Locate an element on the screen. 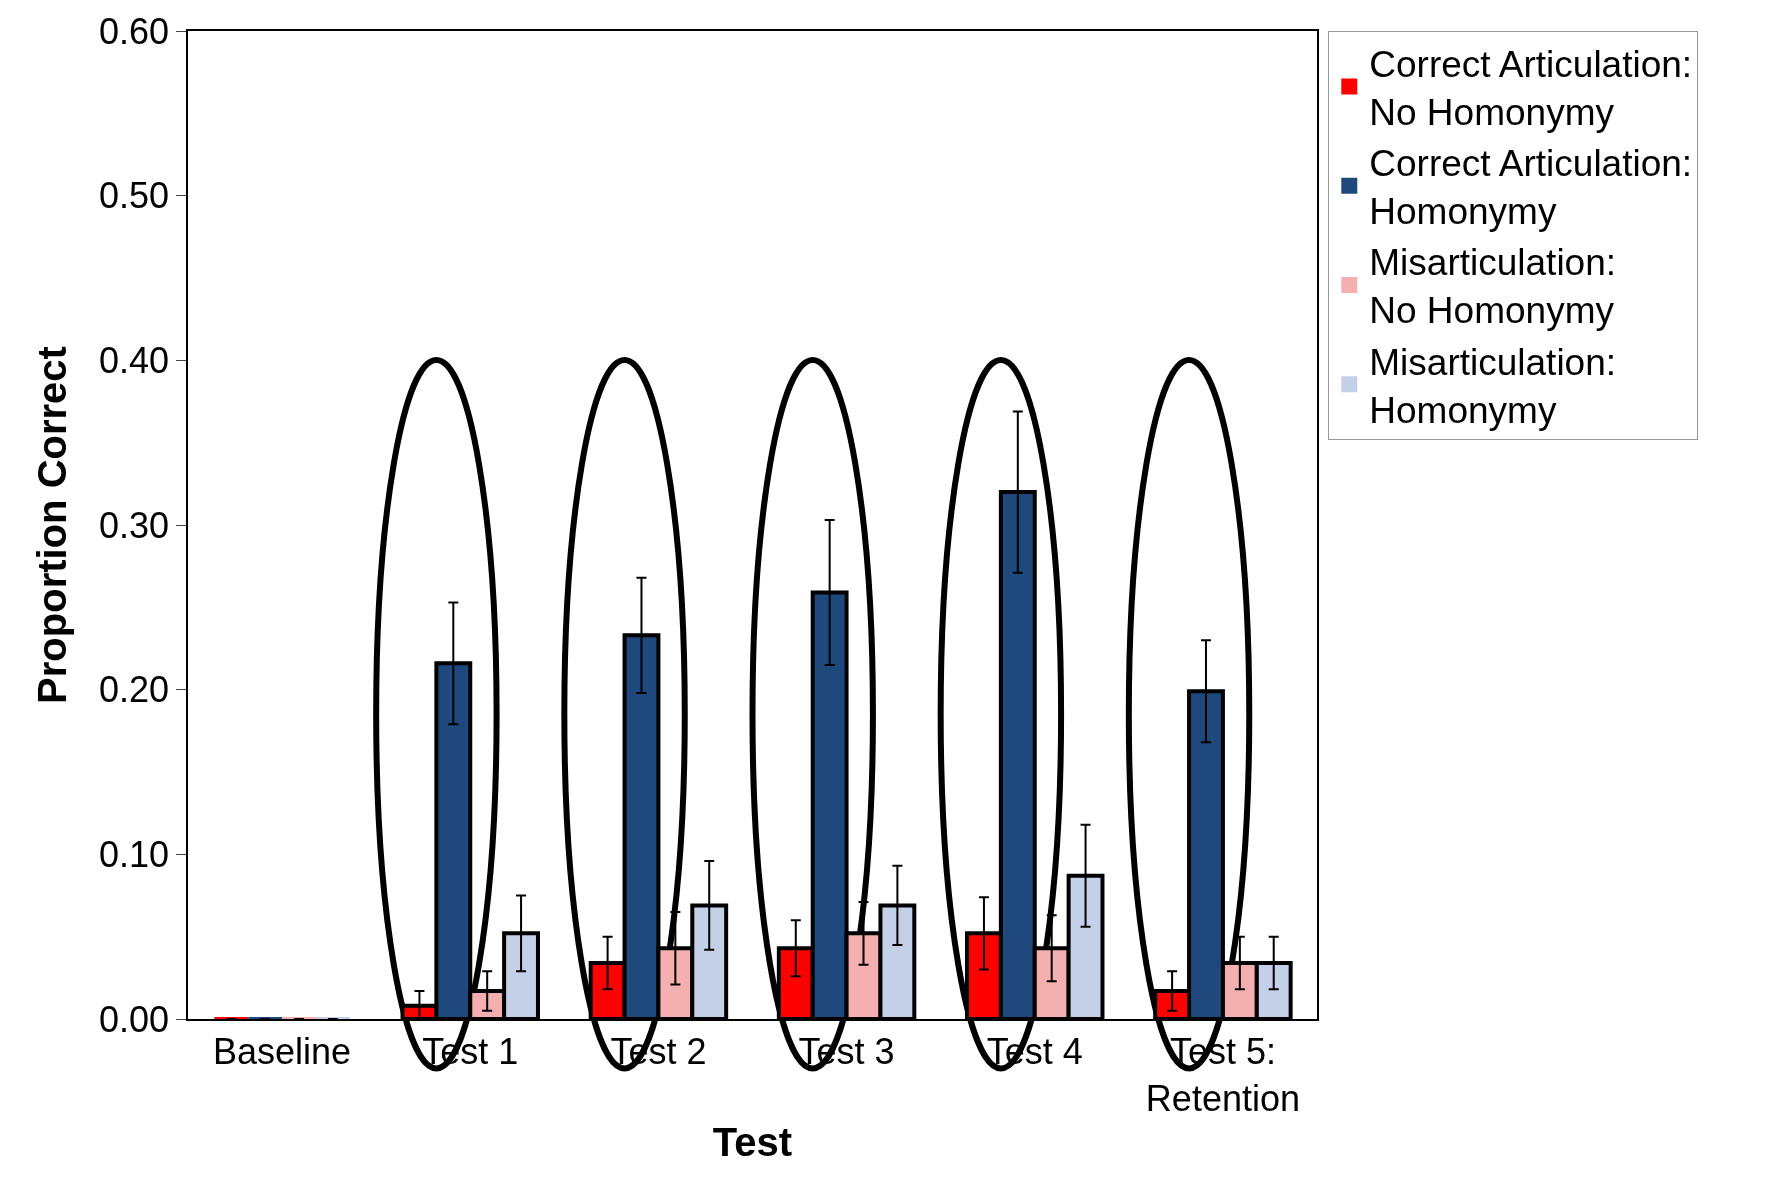 This screenshot has width=1775, height=1188. y-tick-label: 0.40 is located at coordinates (134, 360).